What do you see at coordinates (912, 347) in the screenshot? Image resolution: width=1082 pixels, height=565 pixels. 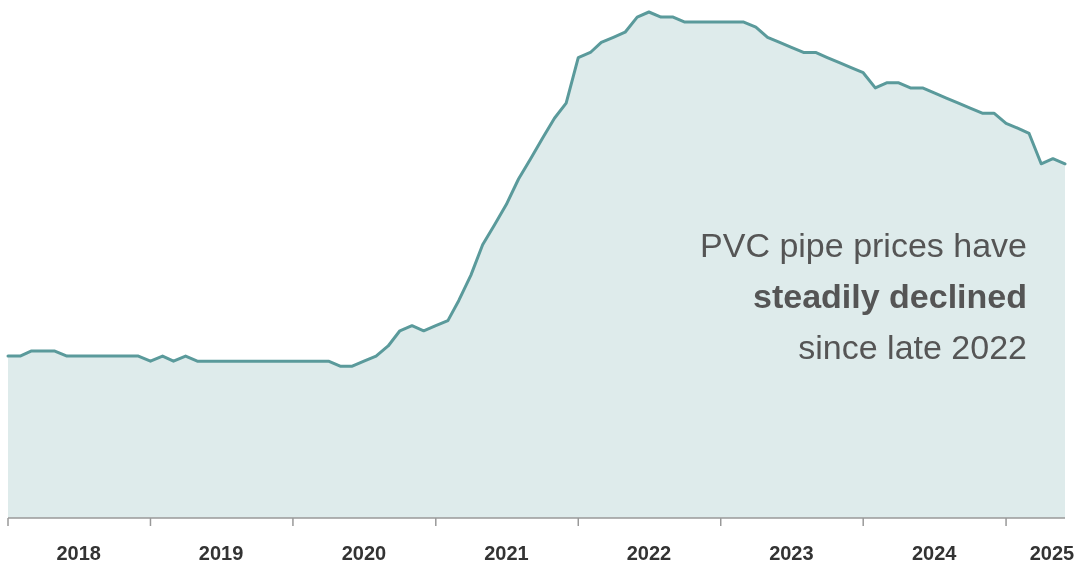 I see `annotation: since late 2022` at bounding box center [912, 347].